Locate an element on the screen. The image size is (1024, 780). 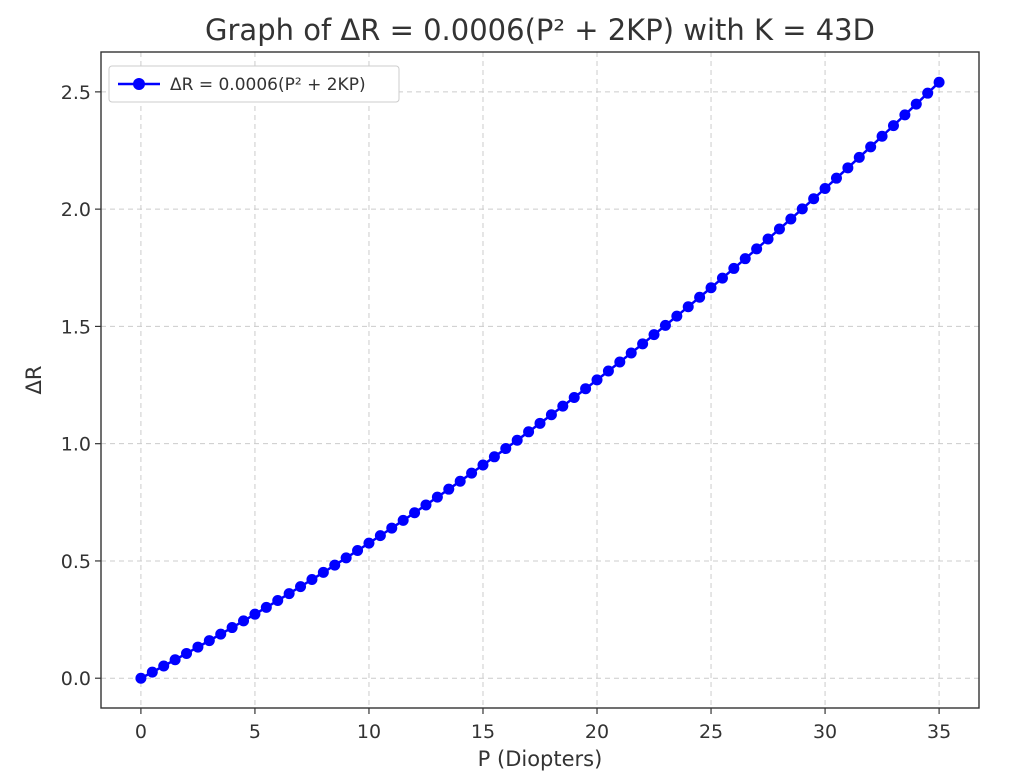
x-axis-label: P (Diopters) is located at coordinates (540, 759).